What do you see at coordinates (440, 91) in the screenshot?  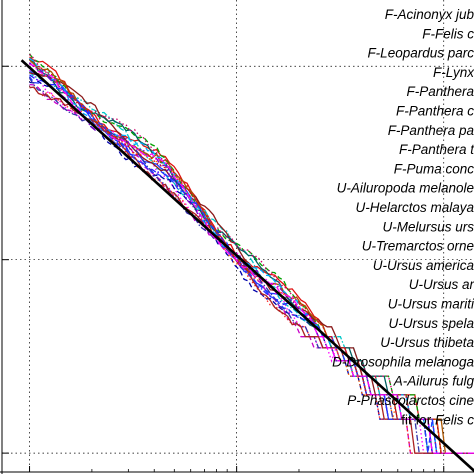 I see `legend-entry-label: F-Panthera` at bounding box center [440, 91].